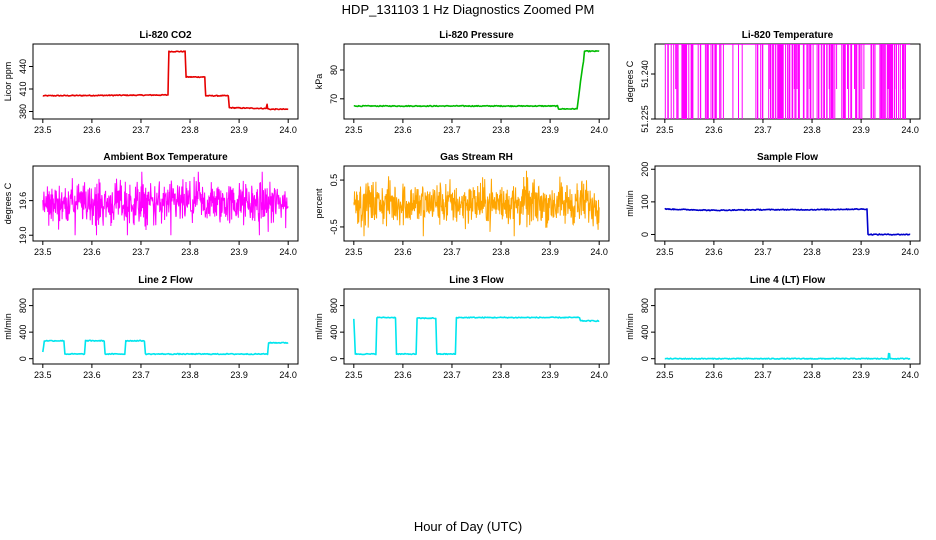  What do you see at coordinates (23, 88) in the screenshot?
I see `y-tick-label: 410` at bounding box center [23, 88].